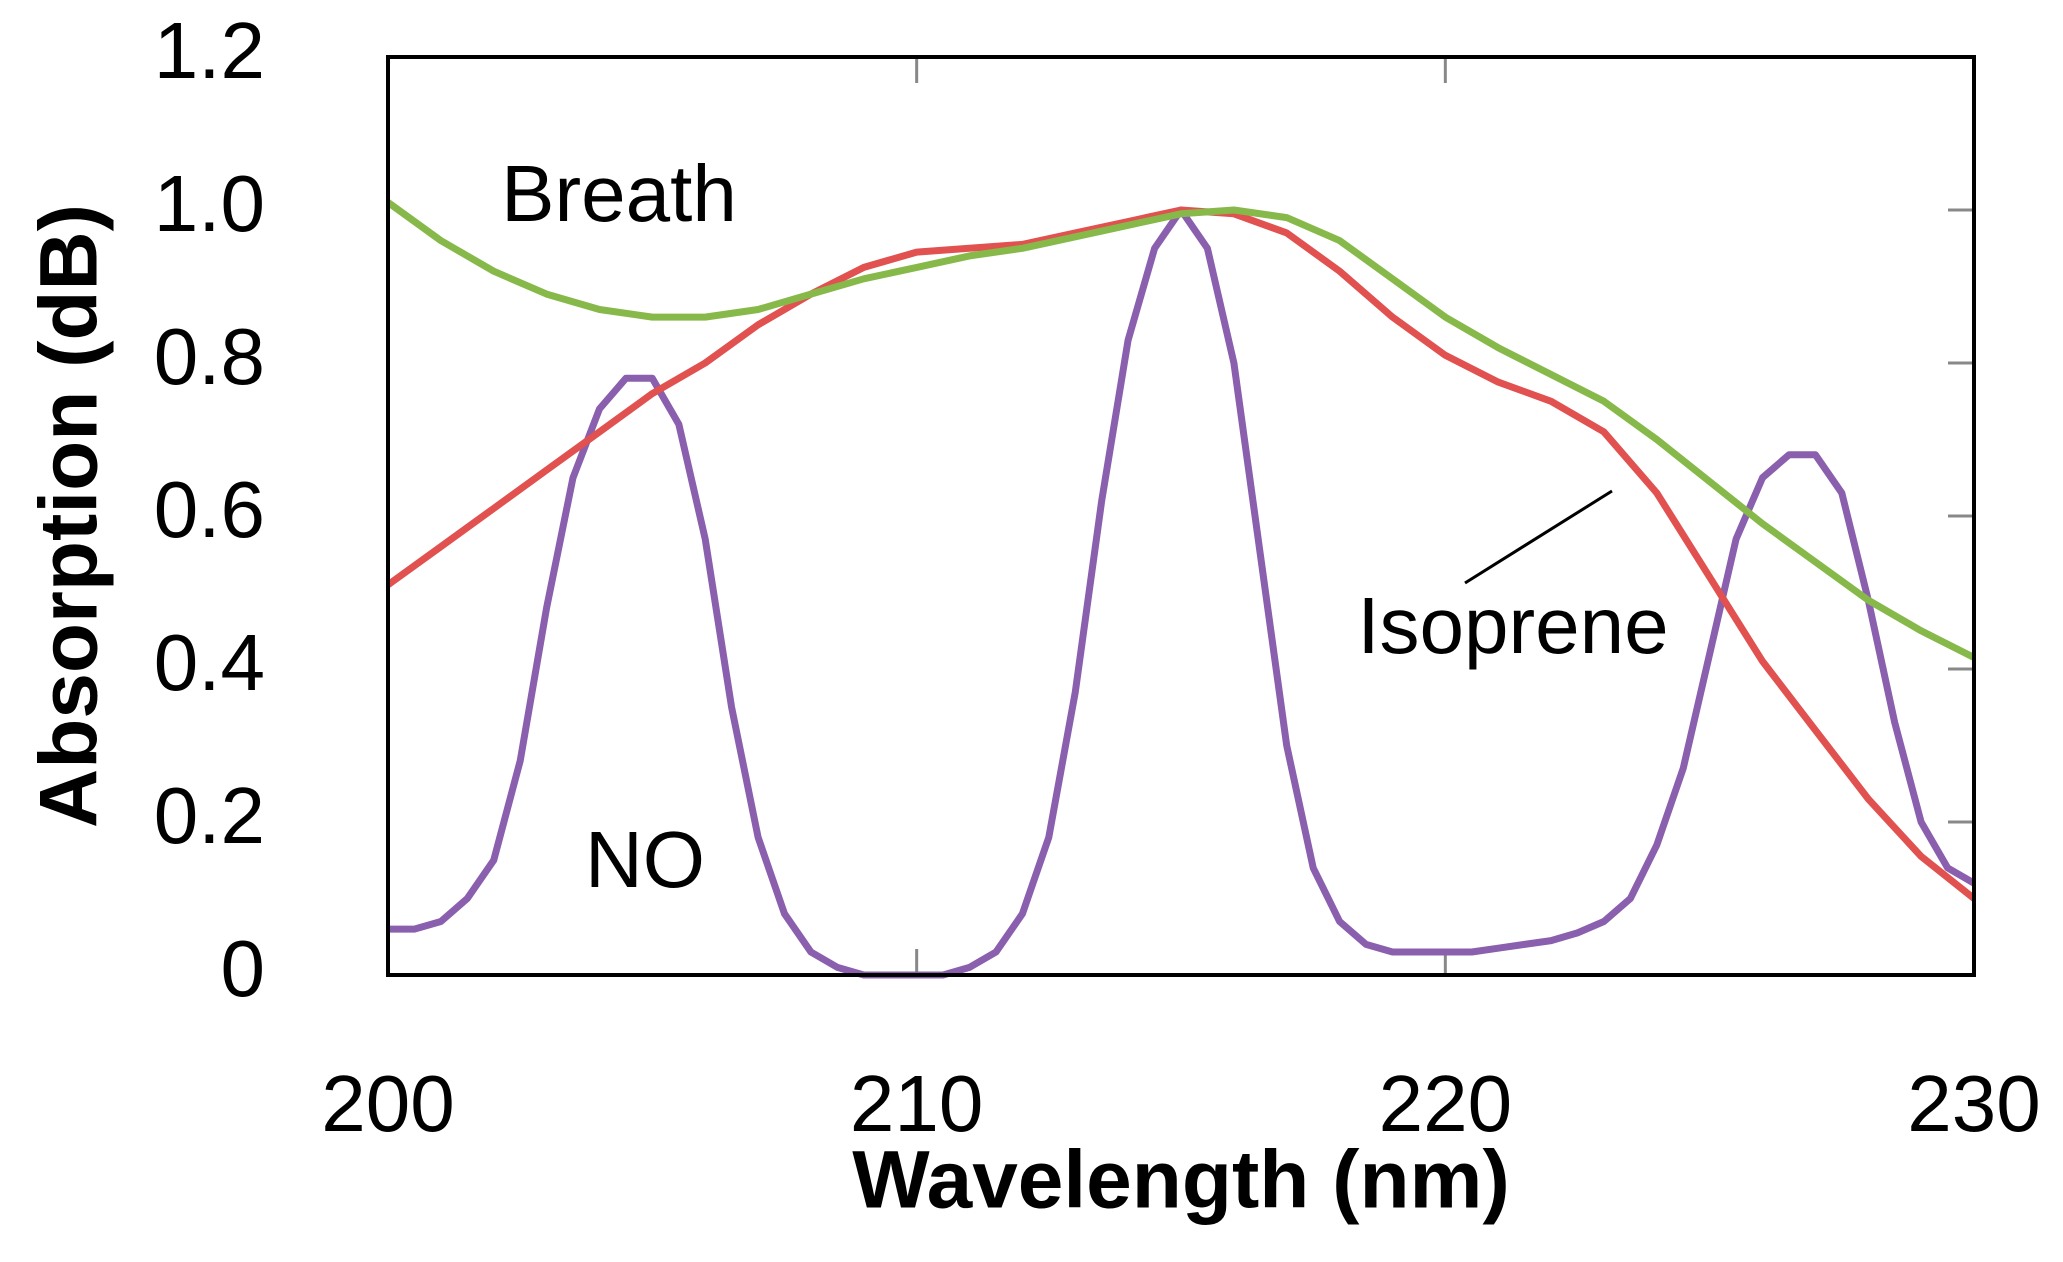 The height and width of the screenshot is (1262, 2063). I want to click on y-tick-label: 0.2, so click(209, 815).